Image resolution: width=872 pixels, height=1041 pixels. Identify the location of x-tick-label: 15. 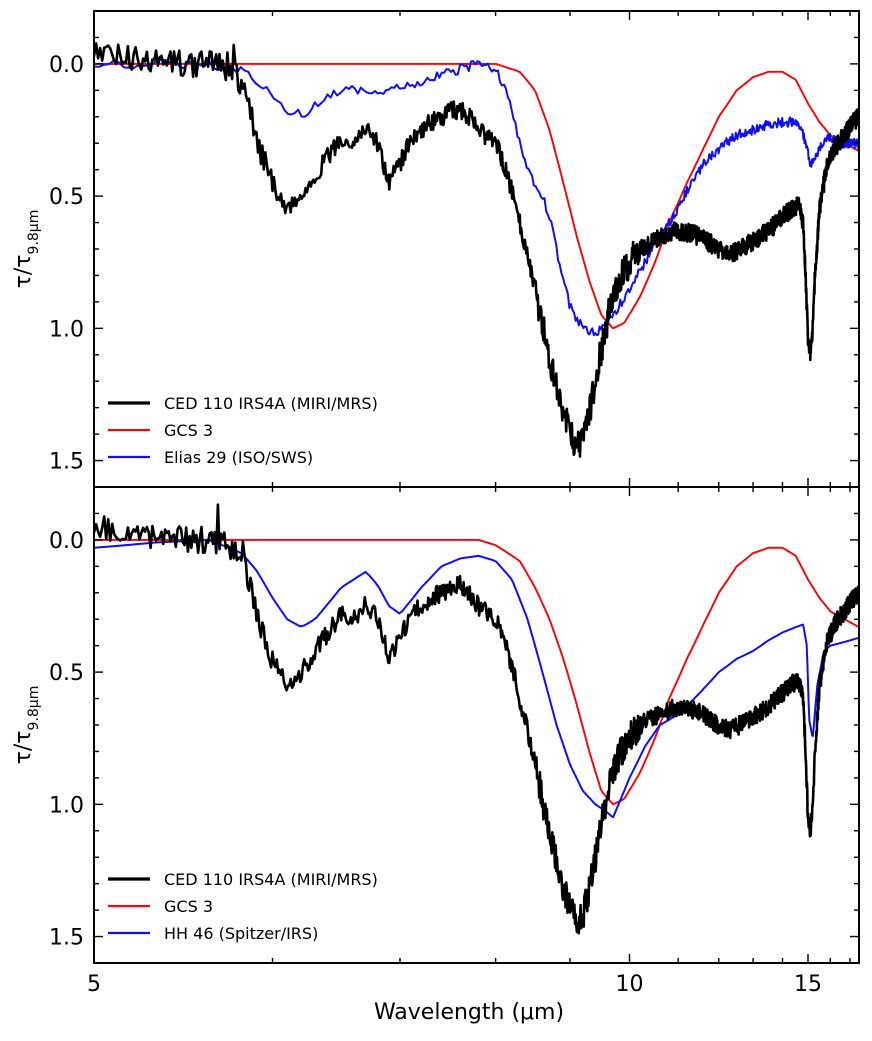
(808, 984).